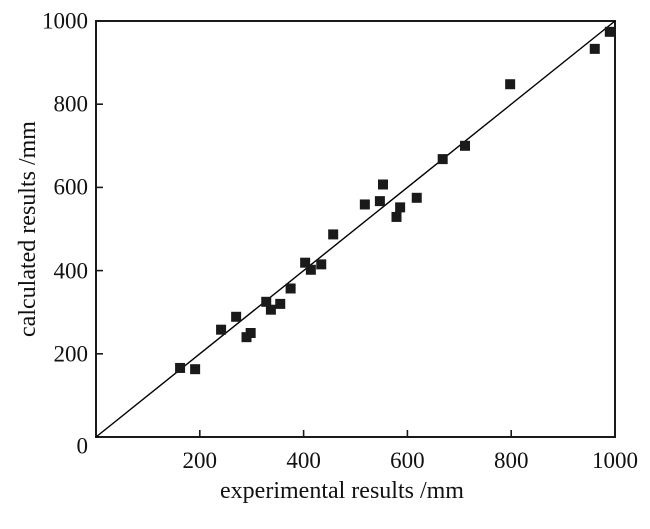 Image resolution: width=650 pixels, height=529 pixels. What do you see at coordinates (71, 187) in the screenshot?
I see `y-tick-label: 600` at bounding box center [71, 187].